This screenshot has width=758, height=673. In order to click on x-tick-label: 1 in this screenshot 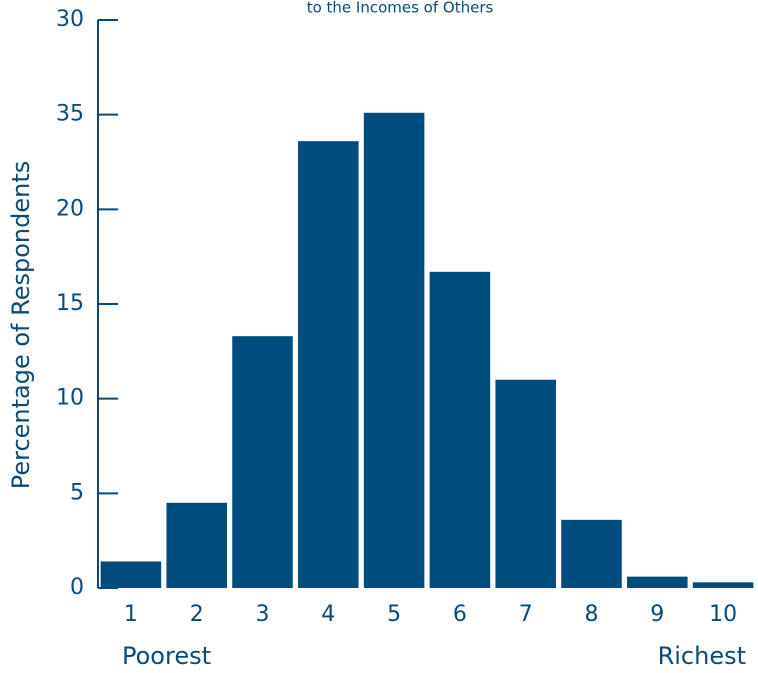, I will do `click(131, 614)`.